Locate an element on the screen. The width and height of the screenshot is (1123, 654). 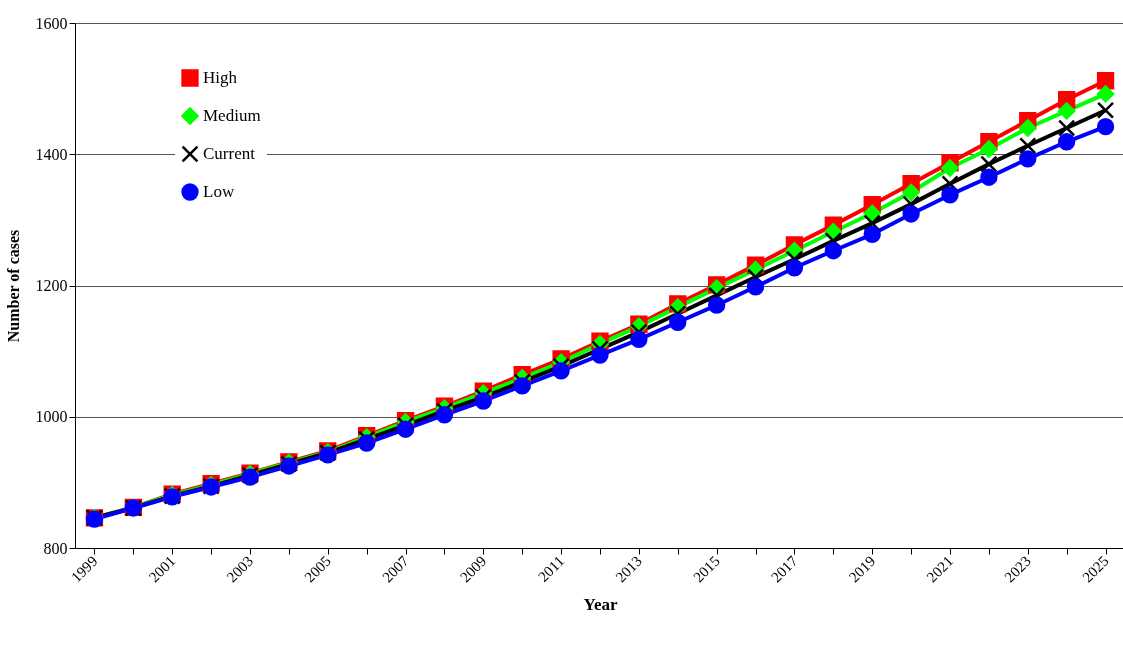
y-axis-title: Number of cases is located at coordinates (13, 286).